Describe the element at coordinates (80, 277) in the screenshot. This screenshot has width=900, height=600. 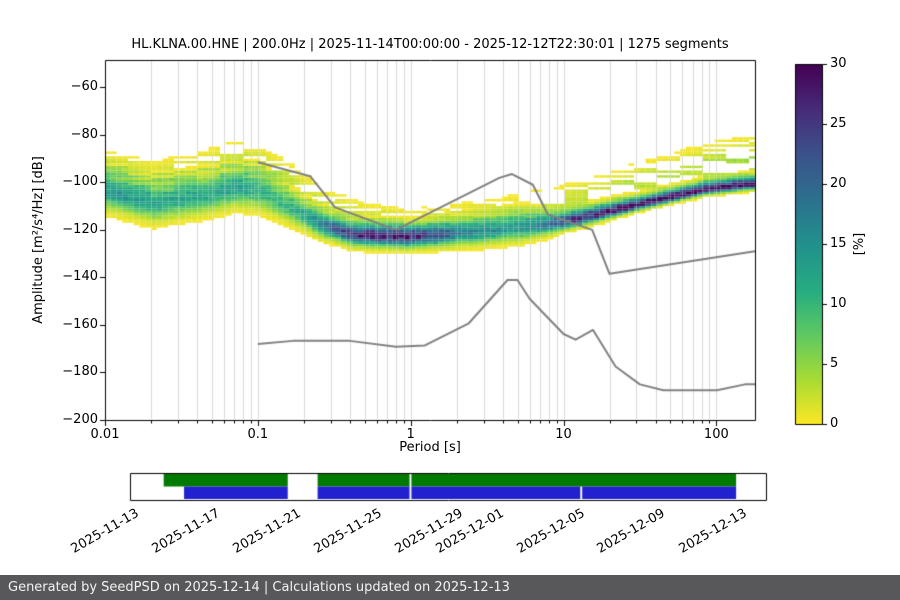
I see `y-tick-label: −140` at that location.